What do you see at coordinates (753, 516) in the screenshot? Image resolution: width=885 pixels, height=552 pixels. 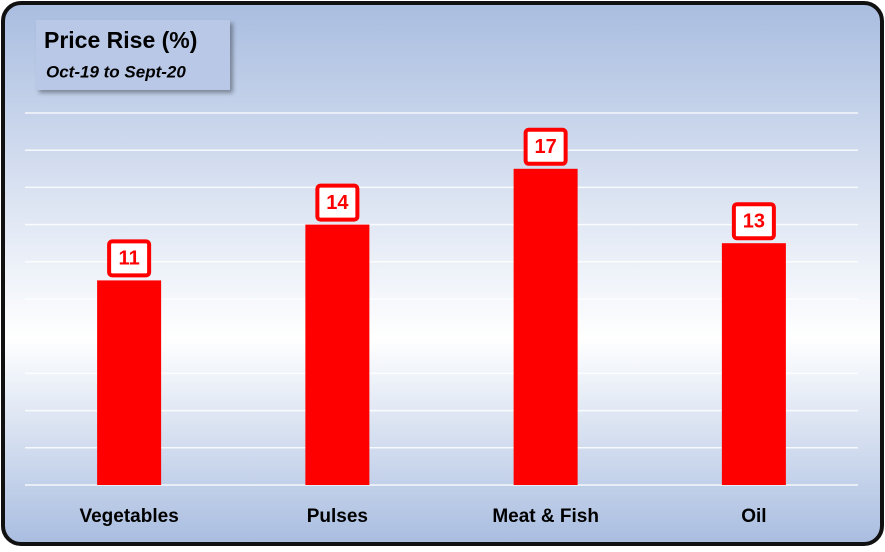 I see `x-tick-label: Oil` at bounding box center [753, 516].